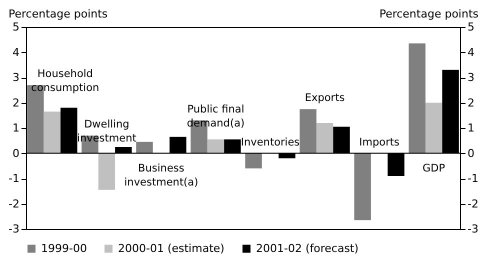 This screenshot has width=492, height=265. I want to click on x-tick-label: Business investment(a), so click(161, 175).